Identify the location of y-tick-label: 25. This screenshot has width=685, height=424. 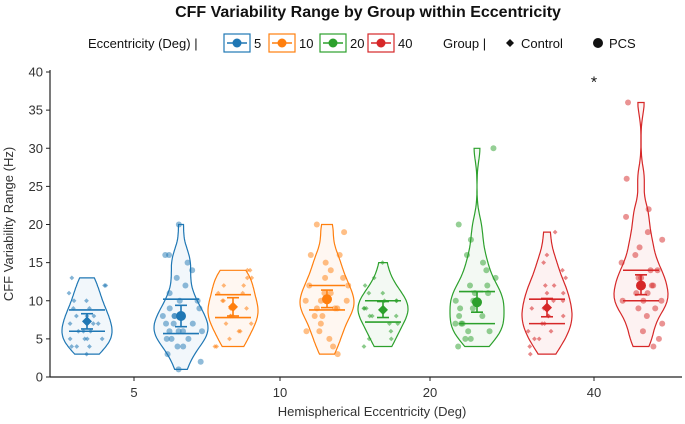
(36, 186).